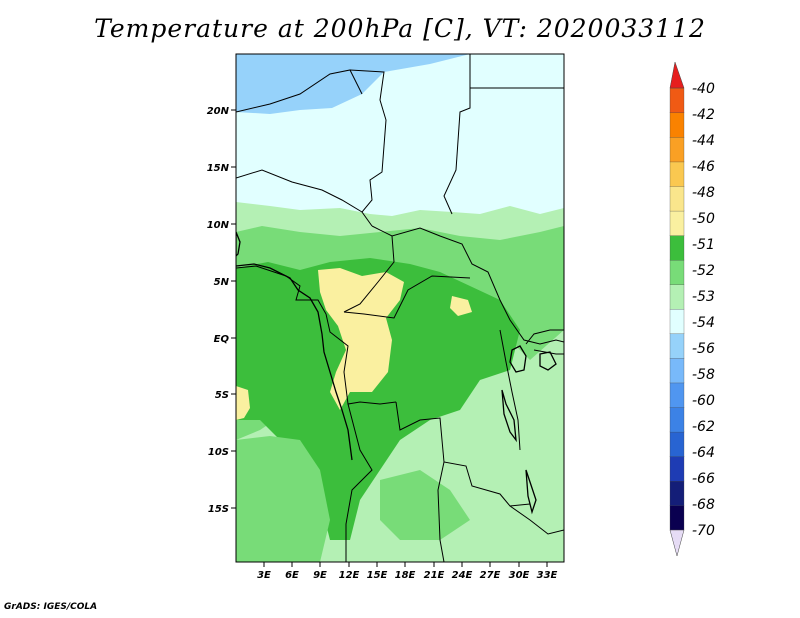 The height and width of the screenshot is (618, 800). I want to click on lat-label: 15S, so click(218, 509).